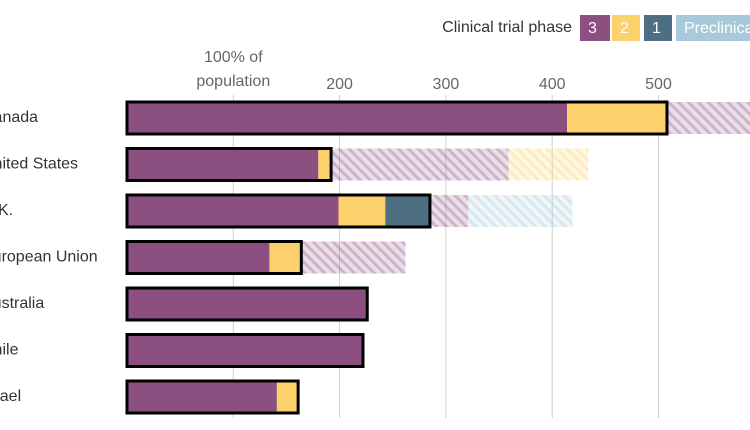 The width and height of the screenshot is (750, 430). What do you see at coordinates (717, 28) in the screenshot?
I see `legend-label: Preclinical` at bounding box center [717, 28].